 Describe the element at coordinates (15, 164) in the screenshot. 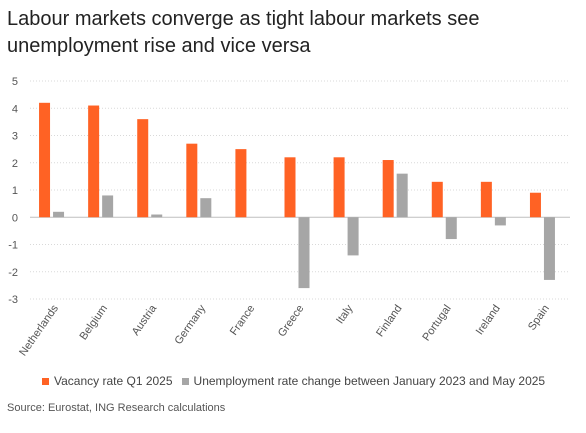

I see `y-tick-label: 2` at that location.